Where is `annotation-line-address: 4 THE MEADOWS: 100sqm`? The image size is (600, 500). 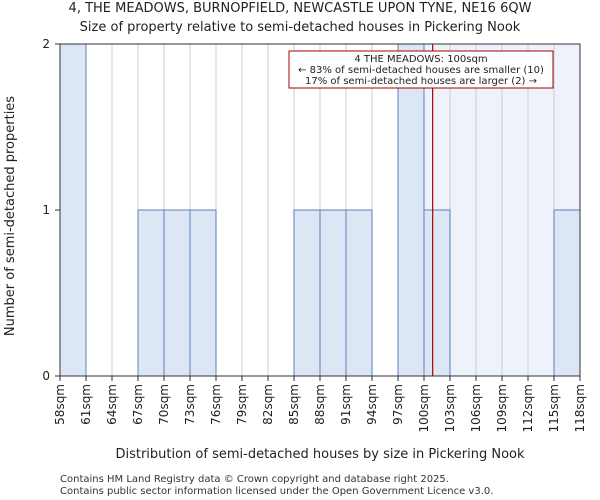
annotation-line-address: 4 THE MEADOWS: 100sqm is located at coordinates (420, 59).